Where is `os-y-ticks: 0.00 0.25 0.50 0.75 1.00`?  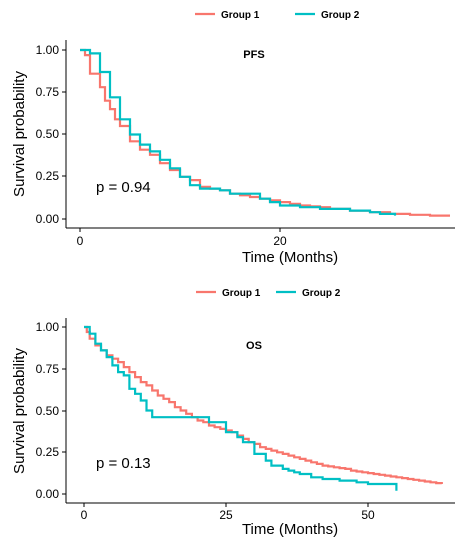 os-y-ticks: 0.00 0.25 0.50 0.75 1.00 is located at coordinates (51, 410).